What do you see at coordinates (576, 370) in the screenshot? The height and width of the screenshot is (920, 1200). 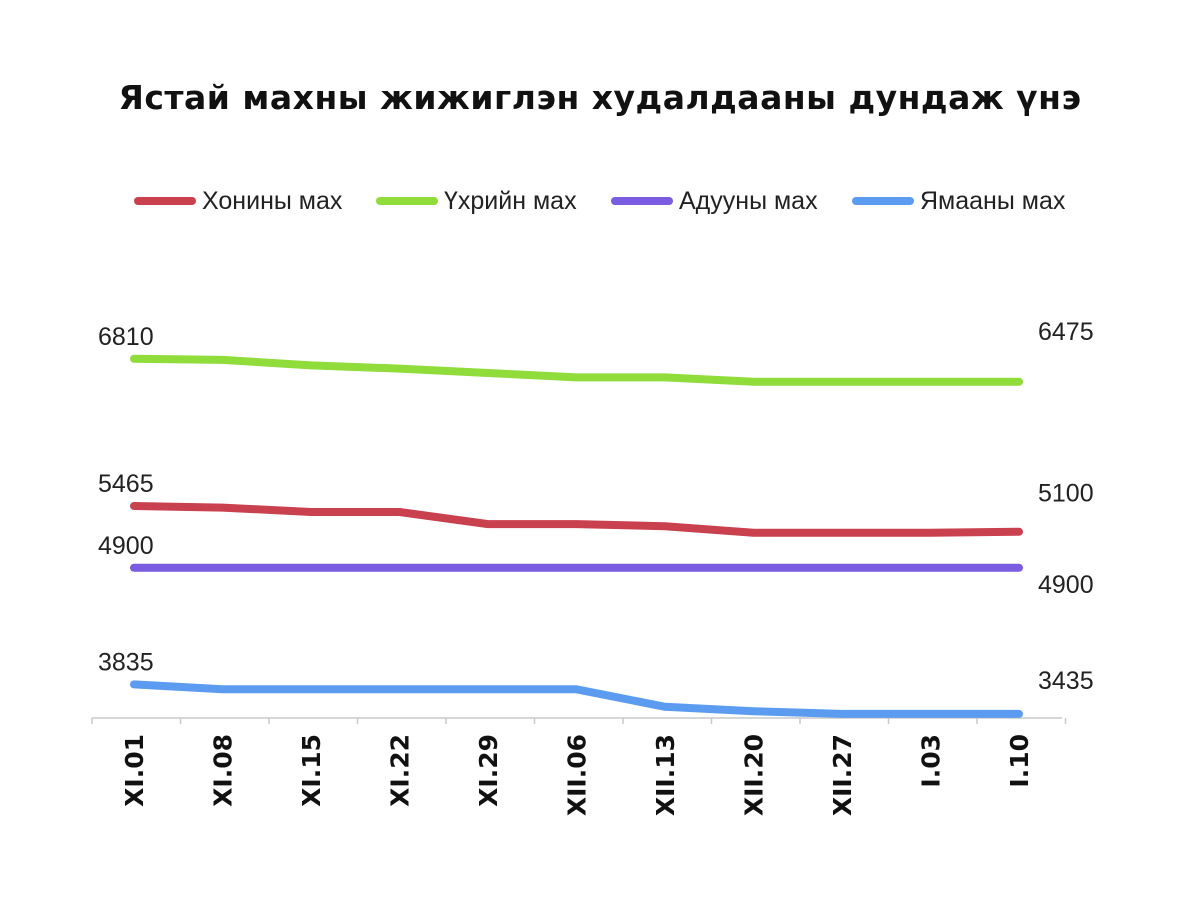 I see `line-beef` at bounding box center [576, 370].